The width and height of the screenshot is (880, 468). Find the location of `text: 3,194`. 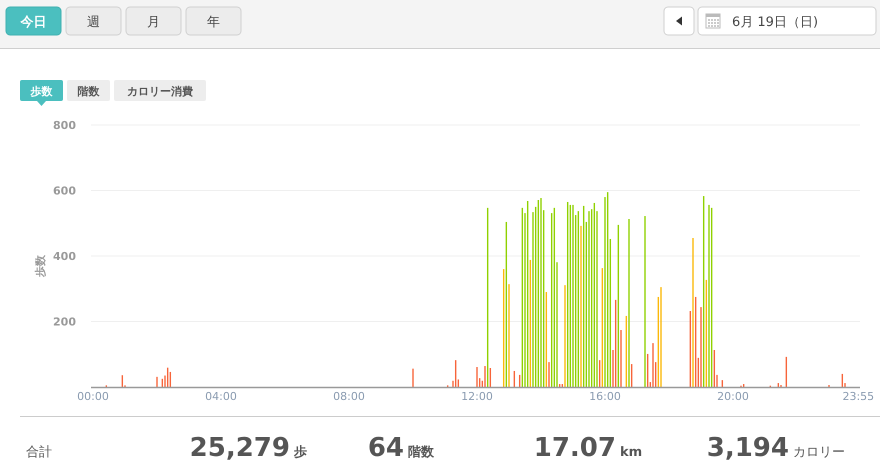

text: 3,194 is located at coordinates (747, 448).